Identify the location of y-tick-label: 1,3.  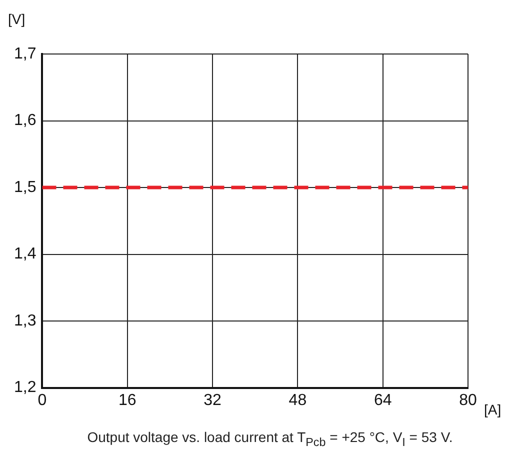
(25, 321).